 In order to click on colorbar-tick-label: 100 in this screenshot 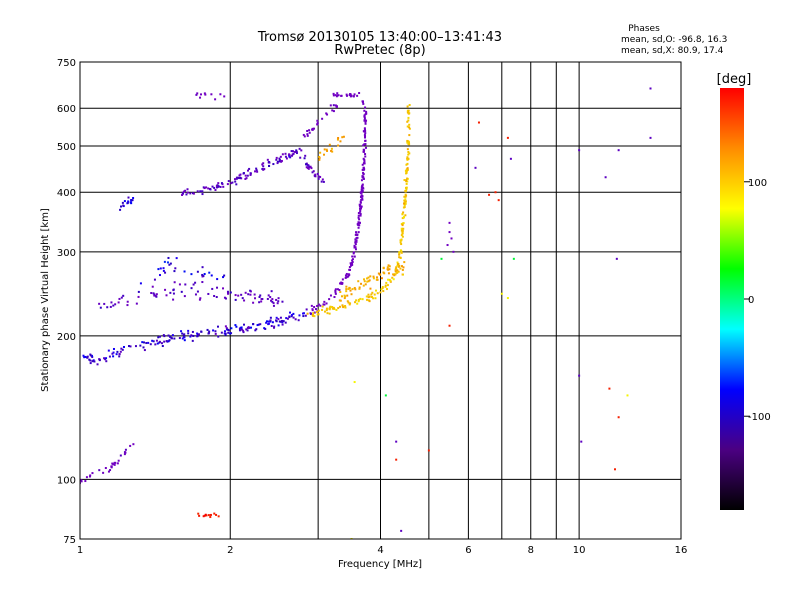, I will do `click(757, 183)`.